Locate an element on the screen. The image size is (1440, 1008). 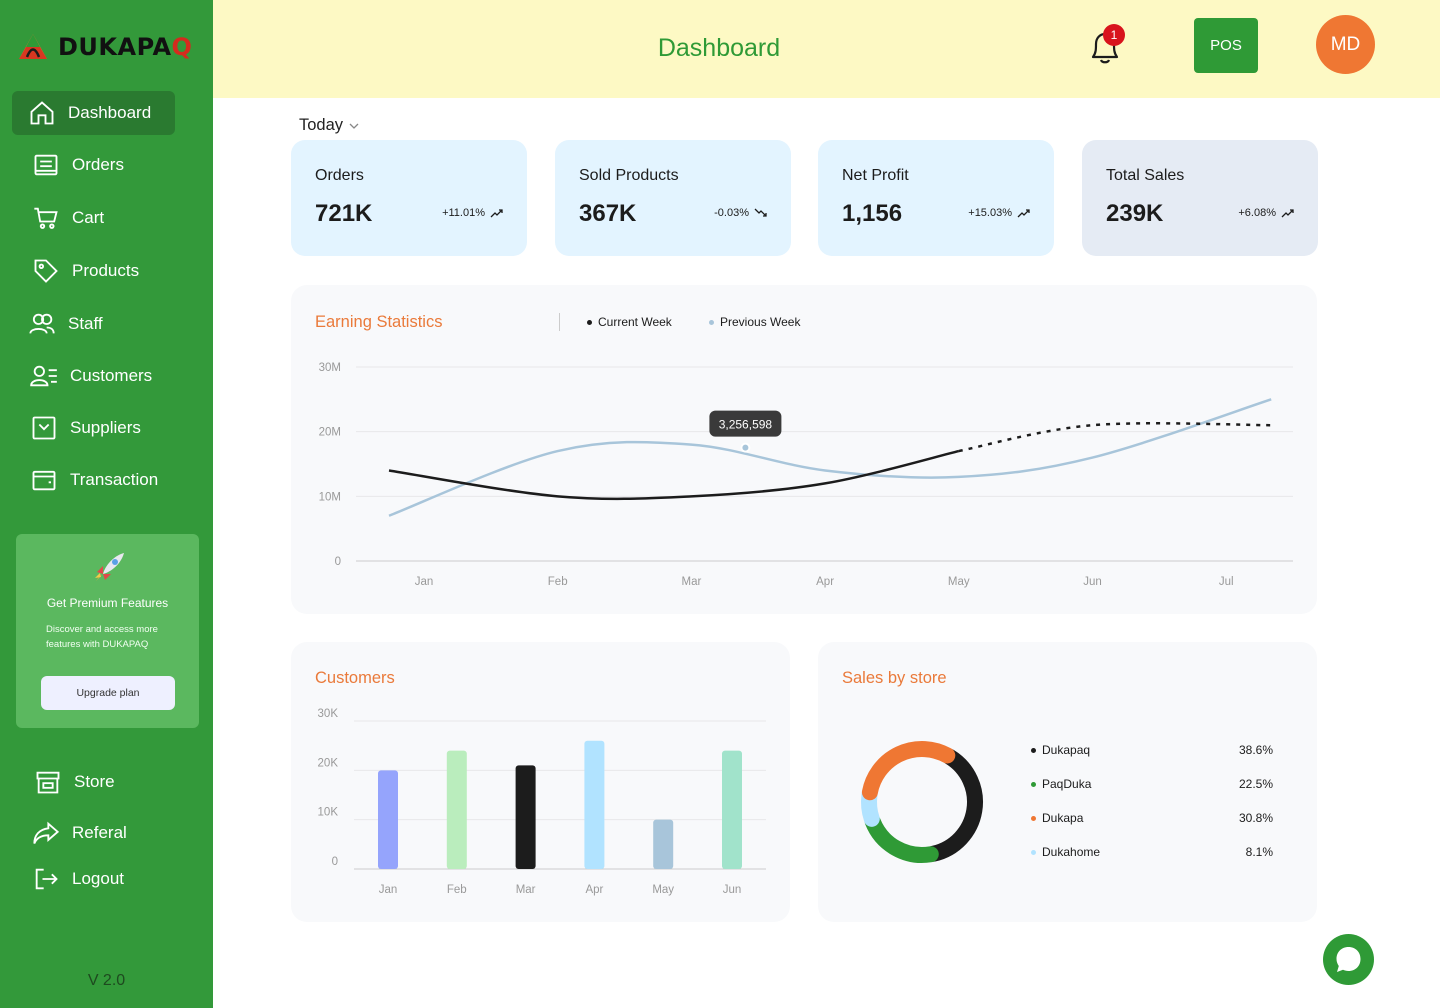
stat-change: +15.03% is located at coordinates (999, 213).